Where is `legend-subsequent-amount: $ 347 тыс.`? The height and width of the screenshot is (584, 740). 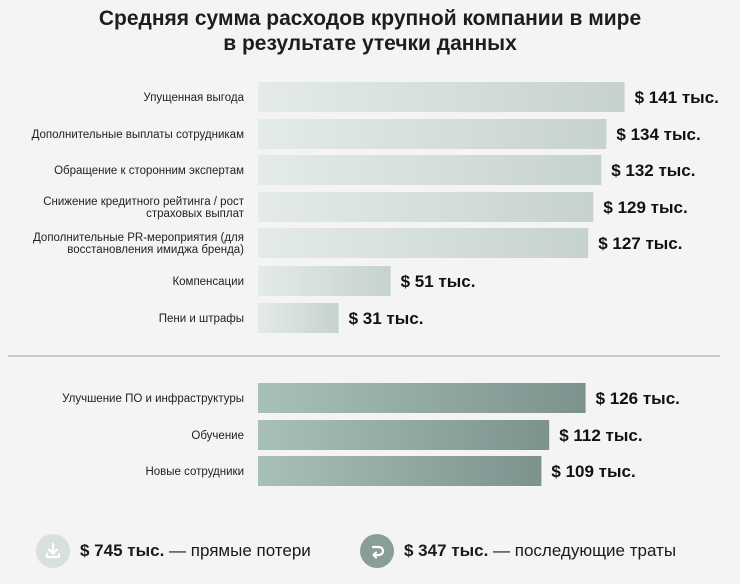
legend-subsequent-amount: $ 347 тыс. is located at coordinates (446, 550).